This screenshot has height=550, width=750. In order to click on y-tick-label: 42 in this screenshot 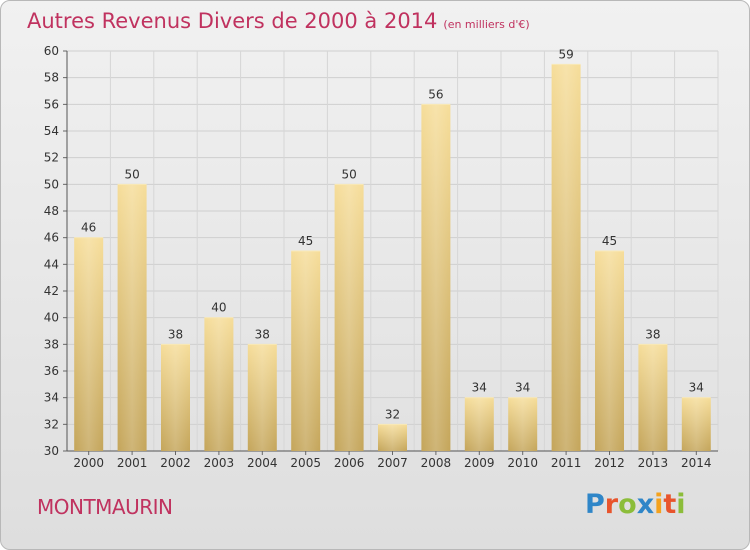, I will do `click(51, 291)`.